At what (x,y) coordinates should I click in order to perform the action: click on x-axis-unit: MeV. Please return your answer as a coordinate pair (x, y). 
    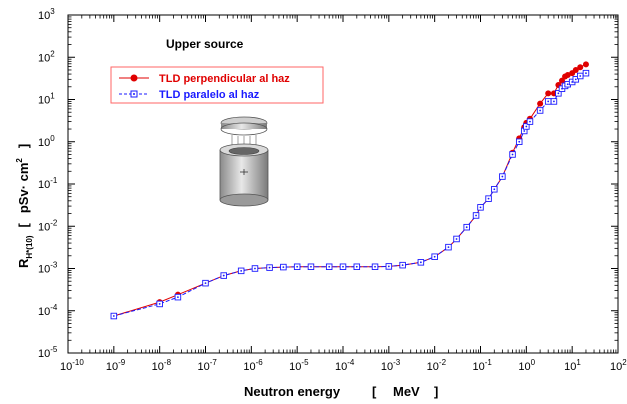
    Looking at the image, I should click on (406, 391).